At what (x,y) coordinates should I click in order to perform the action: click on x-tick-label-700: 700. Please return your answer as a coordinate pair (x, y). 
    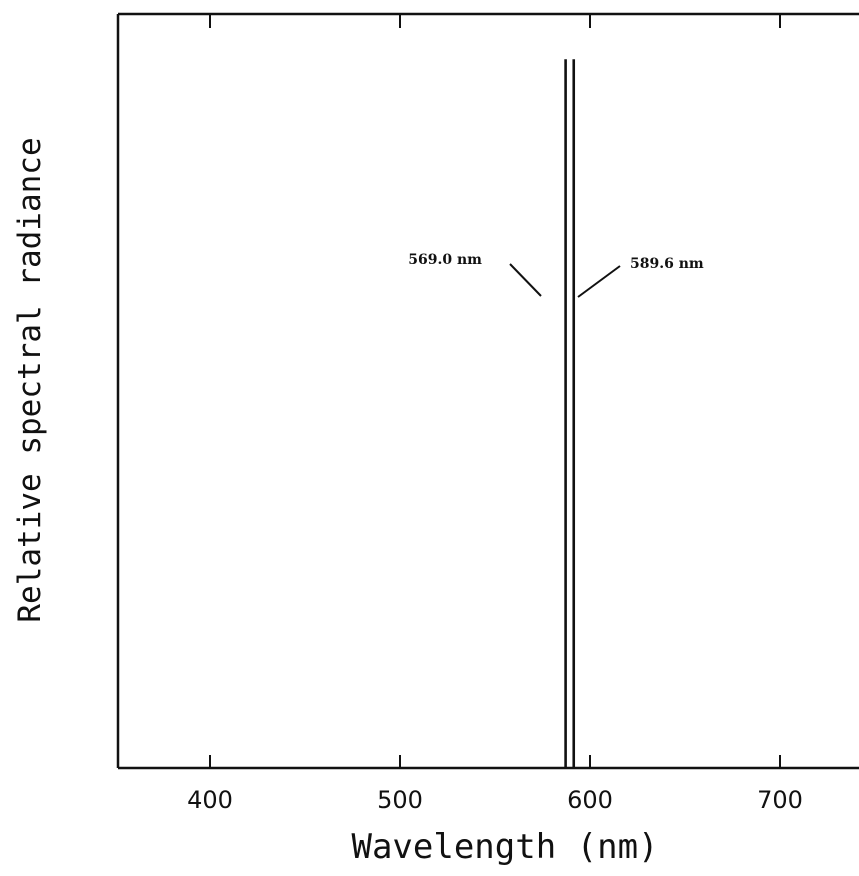
    Looking at the image, I should click on (780, 800).